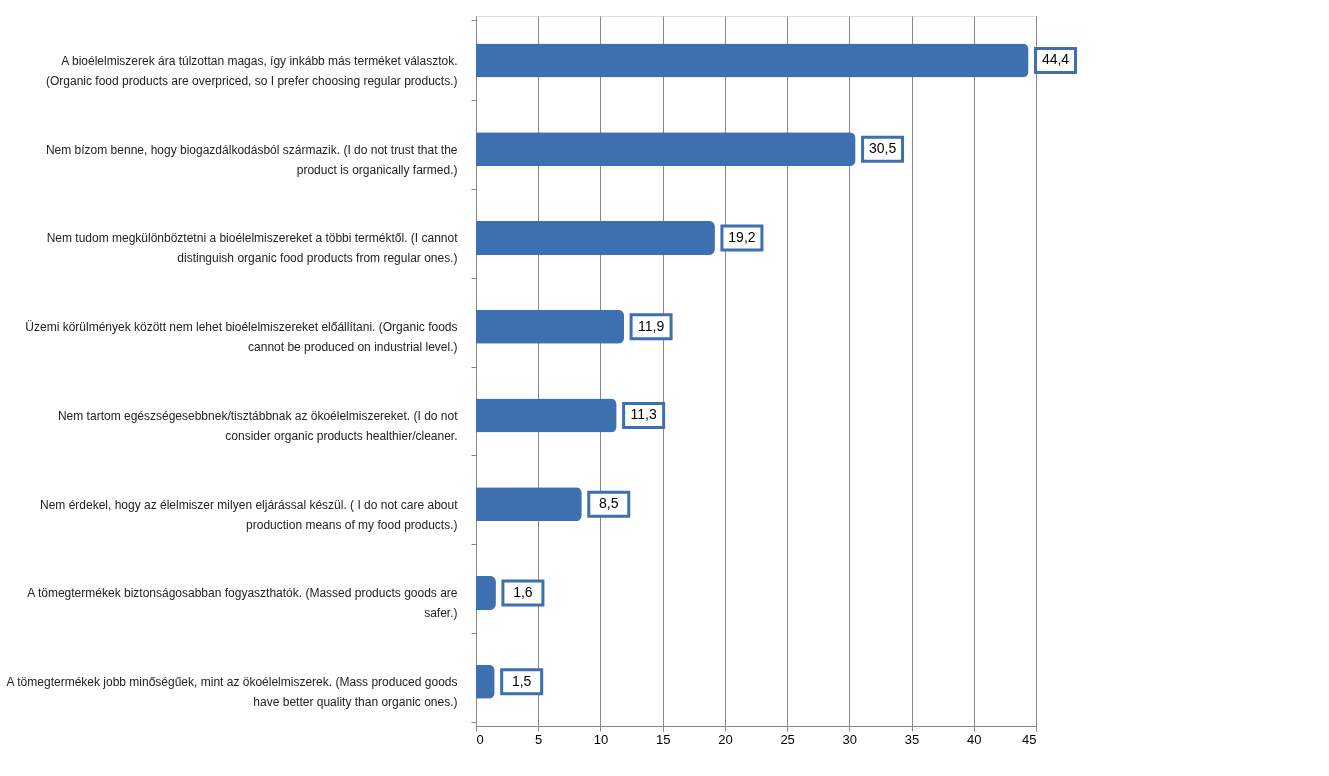  I want to click on y-tick-label: Nem tudom megkülönböztetni a bioélelmiszereket a többi terméktől. (I cannot distinguish organic food products from regular ones.), so click(252, 248).